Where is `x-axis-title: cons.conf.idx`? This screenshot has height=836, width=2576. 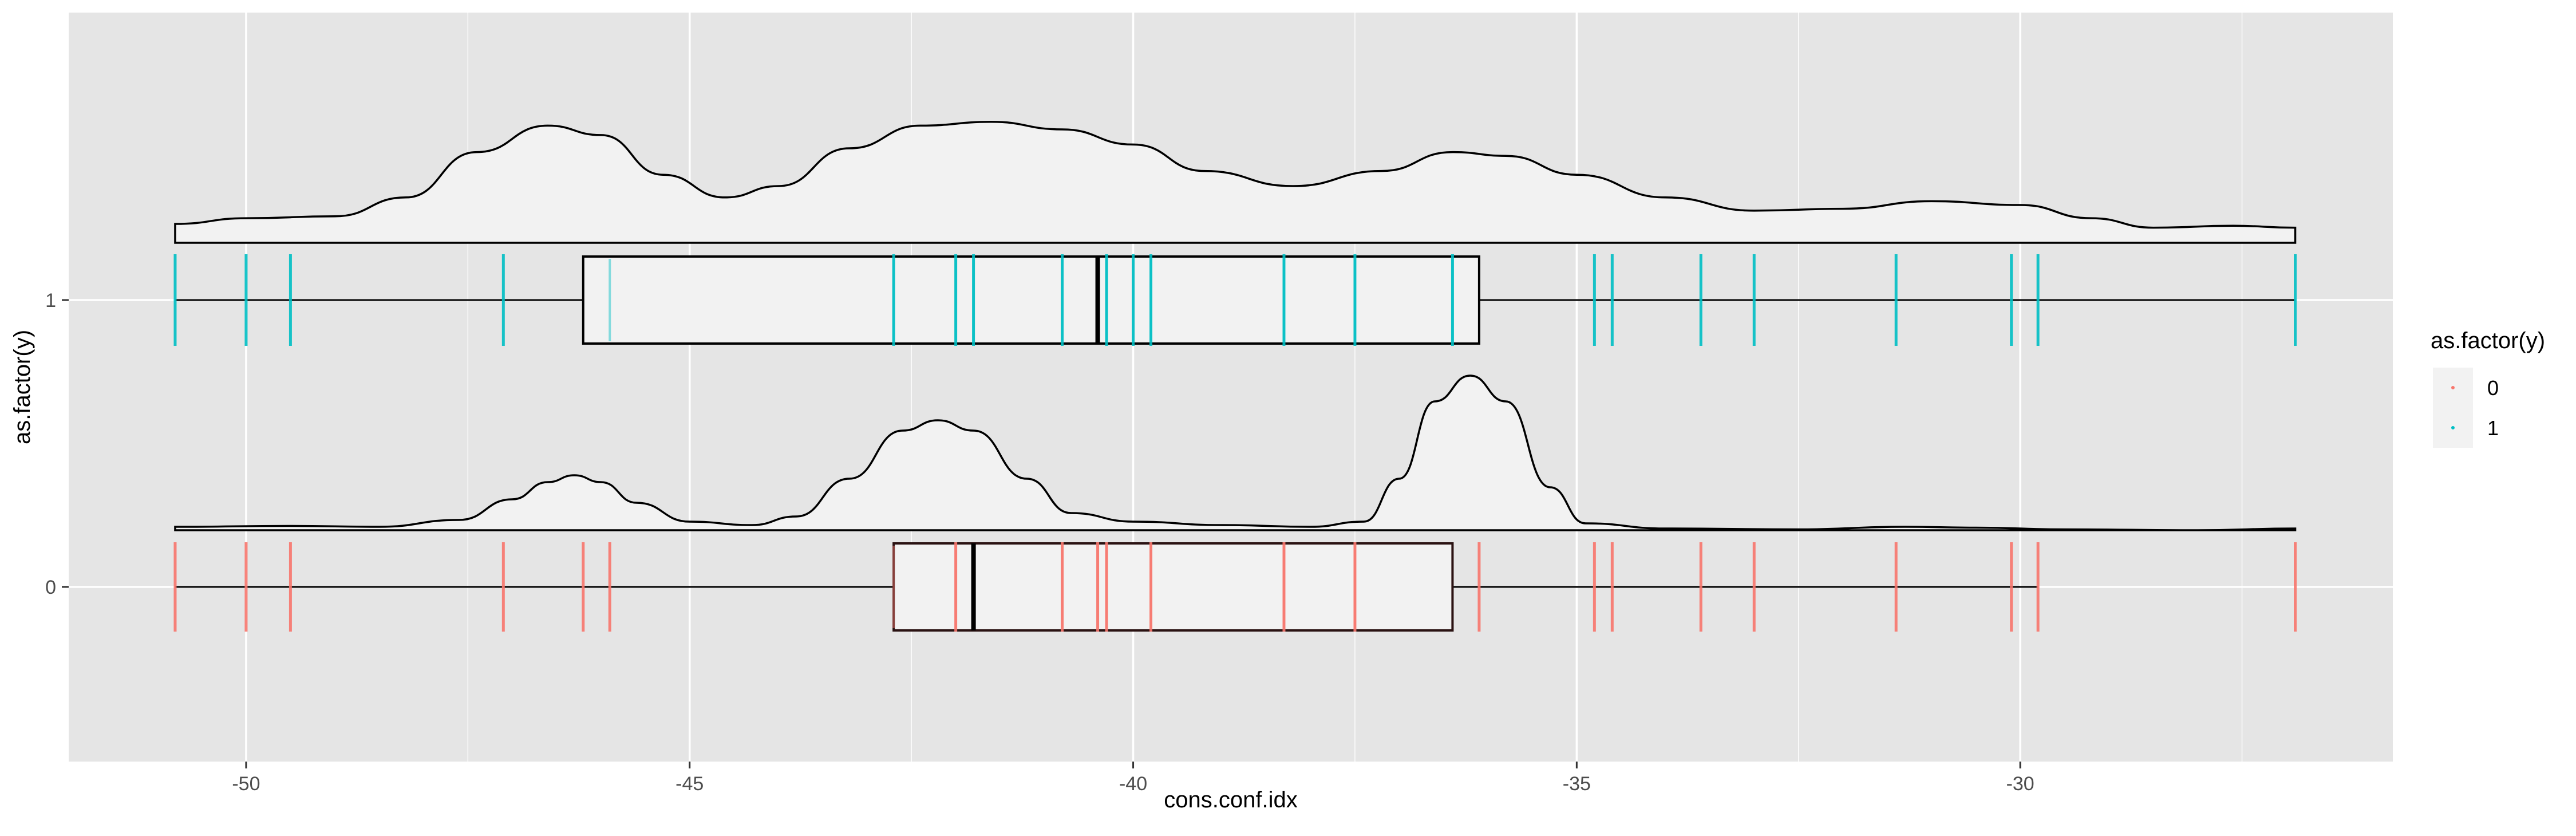
x-axis-title: cons.conf.idx is located at coordinates (1230, 800).